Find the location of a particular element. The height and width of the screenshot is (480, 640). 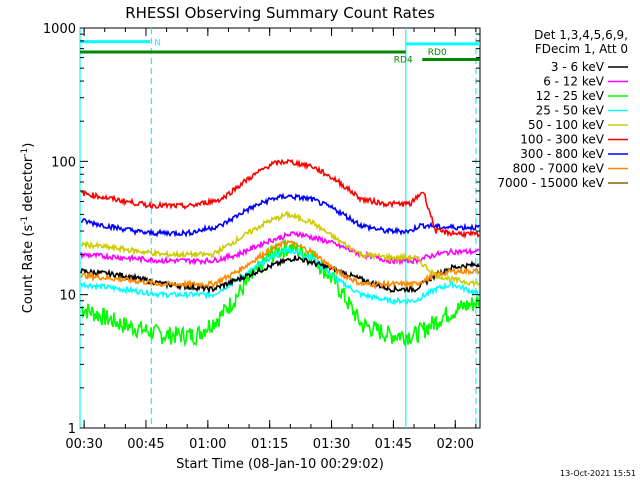

legend-label-6: 300 - 800 keV is located at coordinates (562, 154).